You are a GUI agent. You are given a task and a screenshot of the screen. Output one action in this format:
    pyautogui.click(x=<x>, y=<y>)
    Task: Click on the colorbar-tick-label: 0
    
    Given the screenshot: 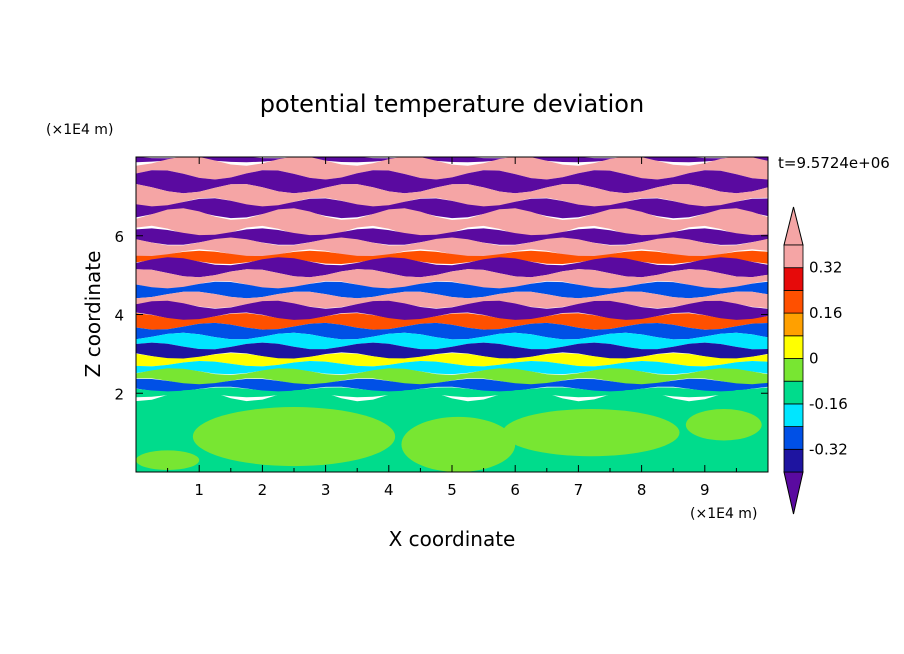 What is the action you would take?
    pyautogui.click(x=814, y=359)
    